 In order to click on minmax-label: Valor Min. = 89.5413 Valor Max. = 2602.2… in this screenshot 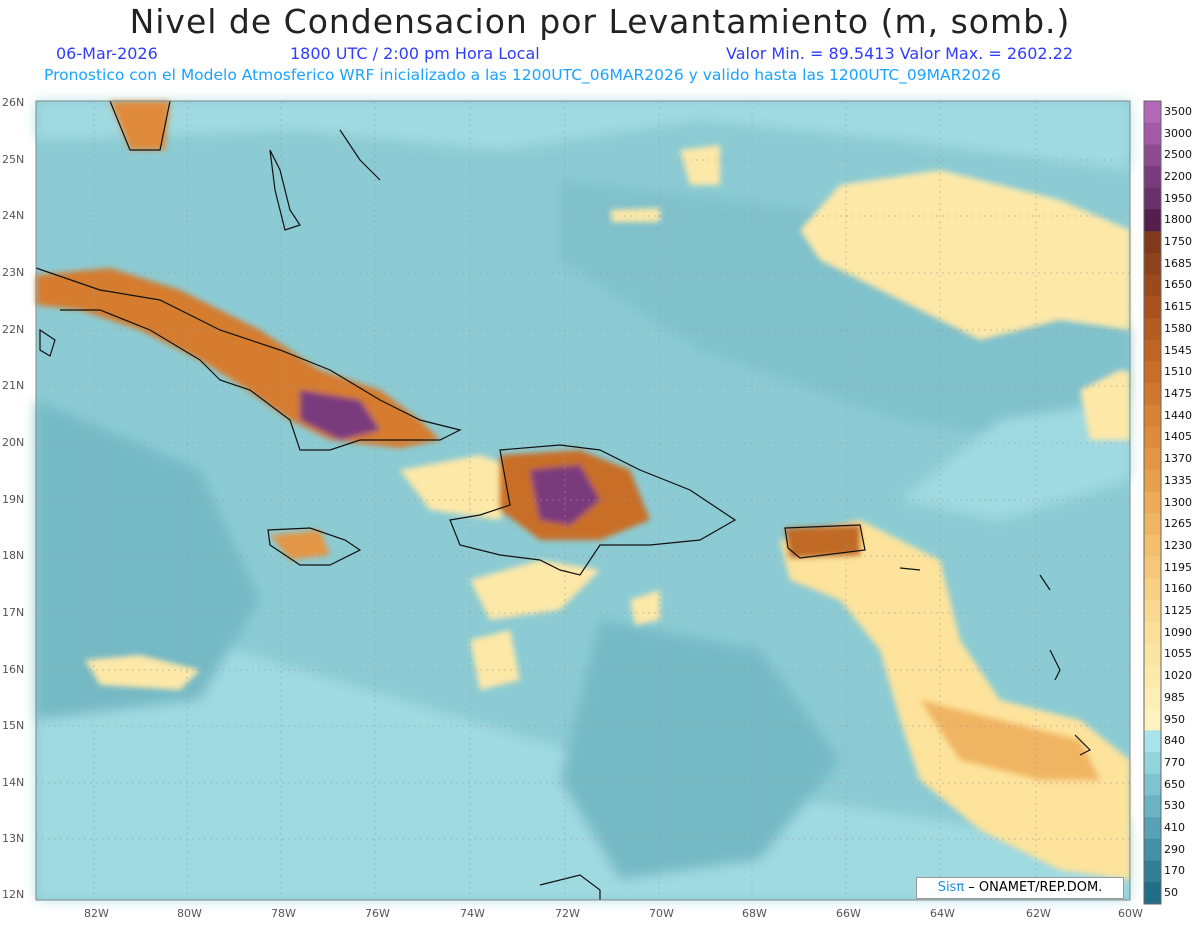, I will do `click(900, 53)`.